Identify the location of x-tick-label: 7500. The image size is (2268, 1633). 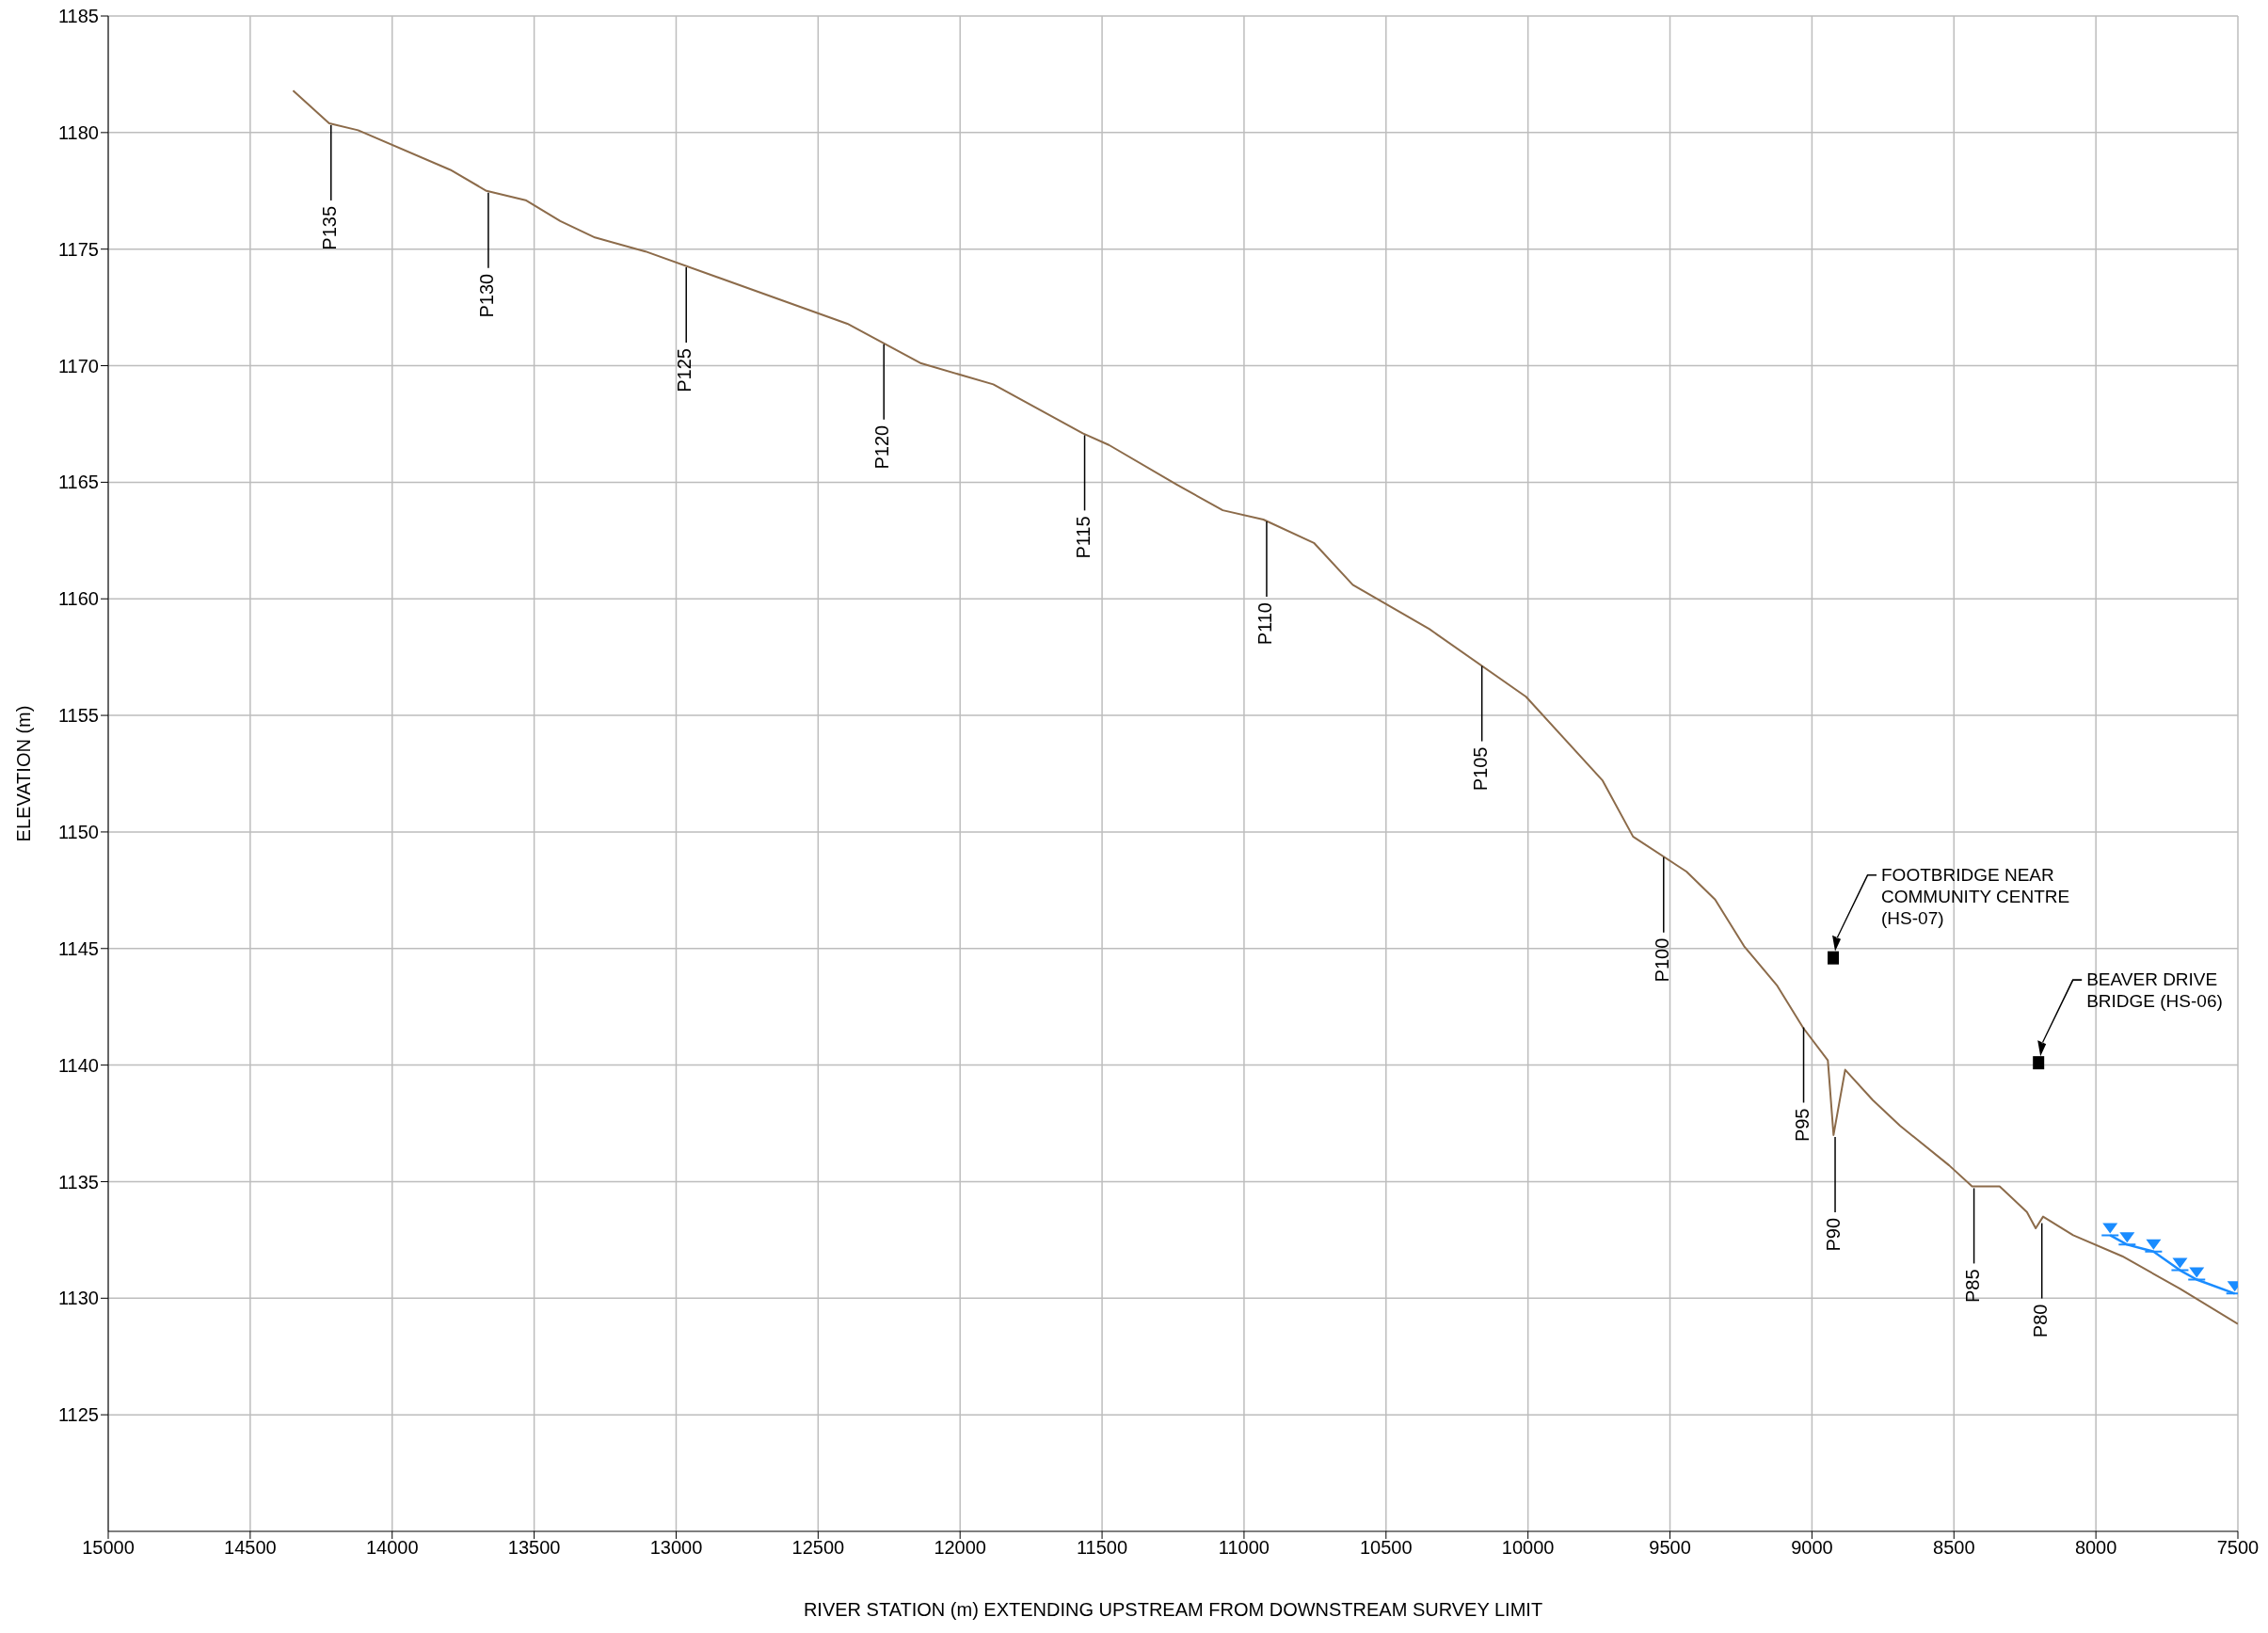
(2238, 1548).